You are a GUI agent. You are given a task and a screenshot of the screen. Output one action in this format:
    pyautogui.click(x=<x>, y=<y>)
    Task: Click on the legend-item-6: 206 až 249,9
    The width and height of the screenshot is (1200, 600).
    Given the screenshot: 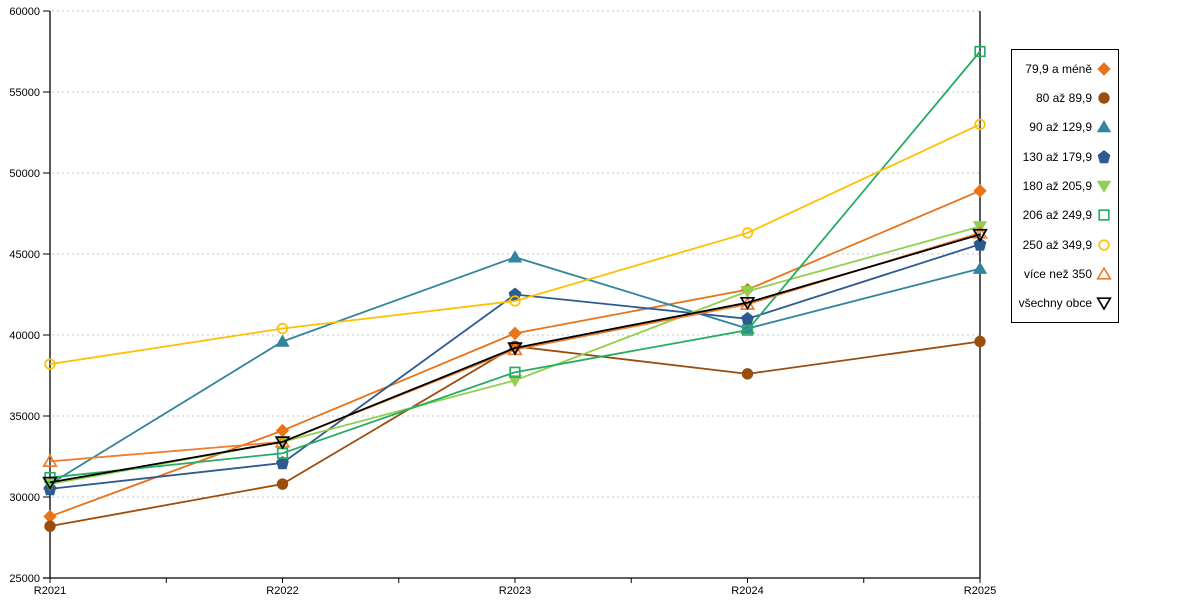 What is the action you would take?
    pyautogui.click(x=1065, y=215)
    